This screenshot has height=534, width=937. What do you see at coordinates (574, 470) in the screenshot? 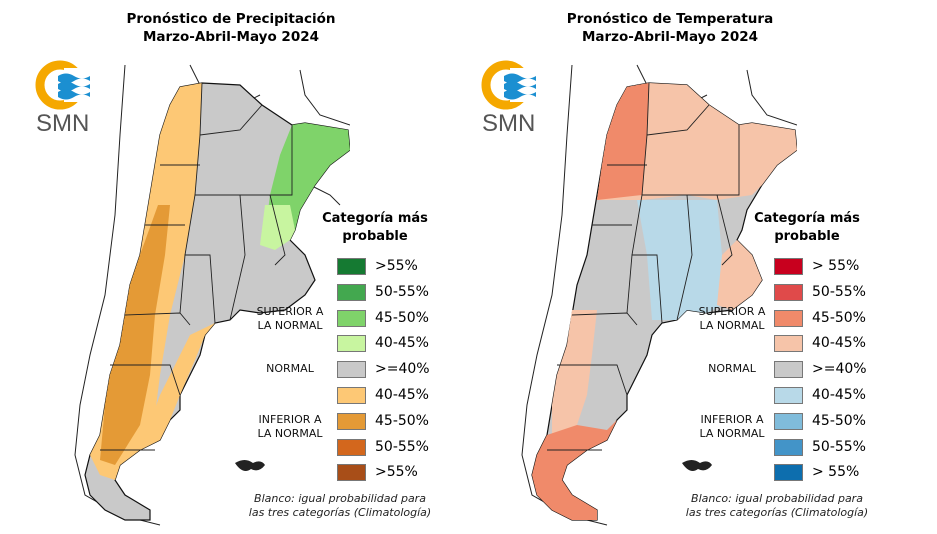
I see `region-superior-45-50-south` at bounding box center [574, 470].